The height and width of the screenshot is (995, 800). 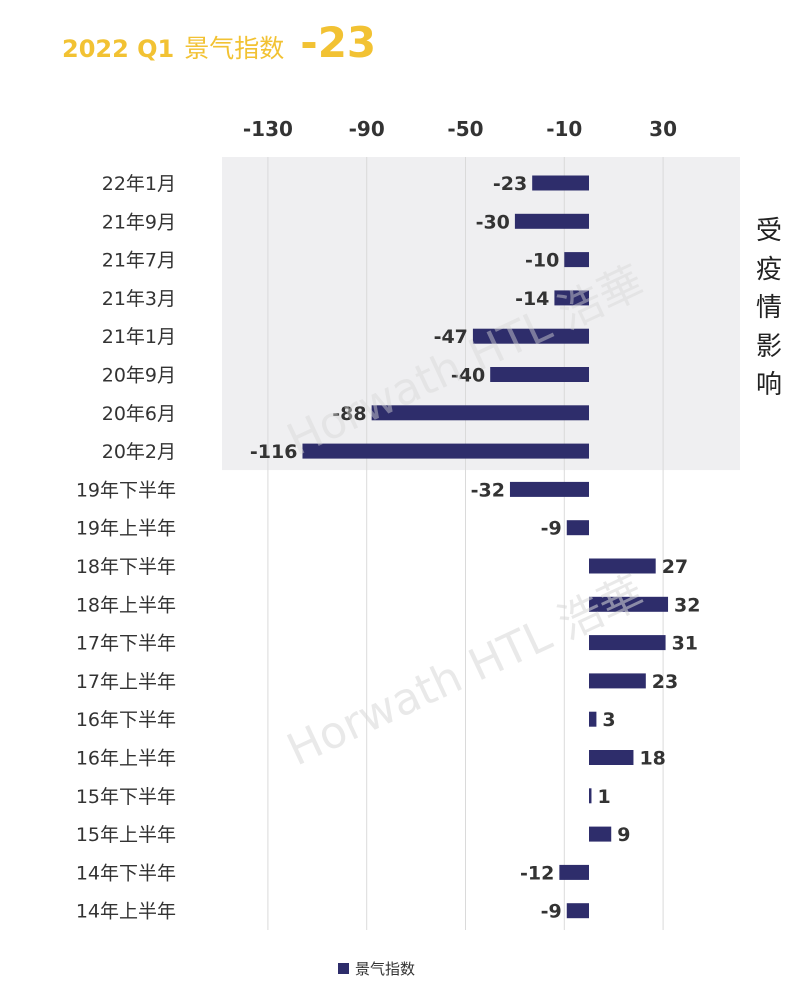 What do you see at coordinates (488, 490) in the screenshot?
I see `data-label: -32` at bounding box center [488, 490].